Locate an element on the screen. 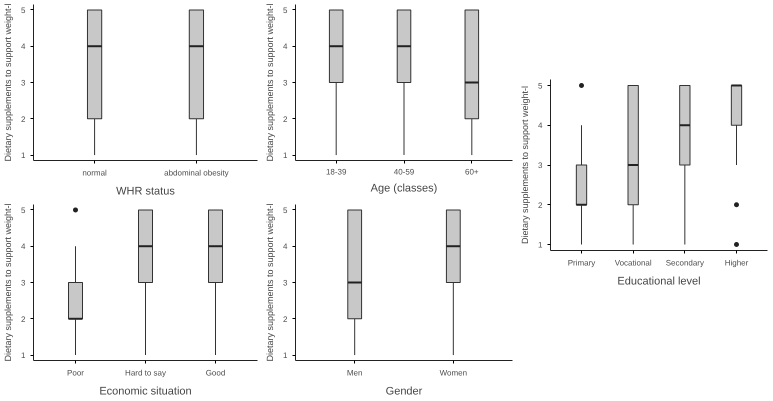  x-tick-label: Good is located at coordinates (216, 373).